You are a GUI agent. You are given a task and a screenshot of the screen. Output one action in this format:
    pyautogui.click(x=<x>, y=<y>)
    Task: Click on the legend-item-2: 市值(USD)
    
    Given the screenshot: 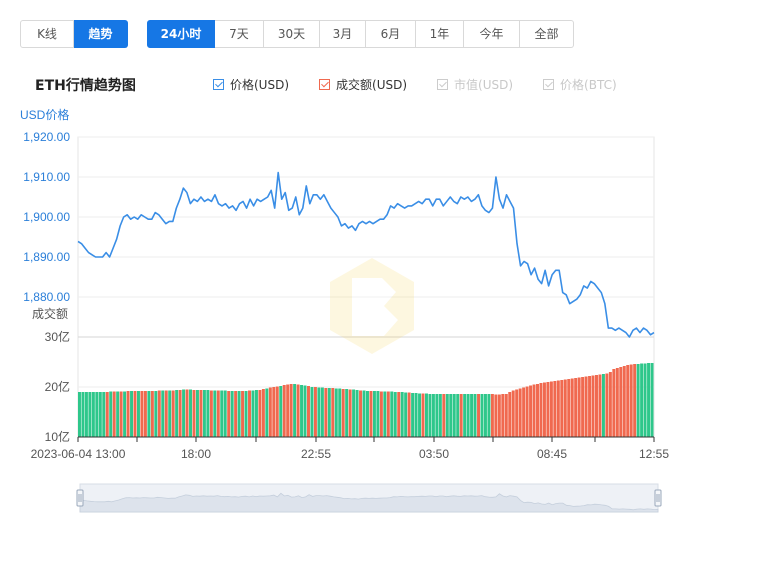 What is the action you would take?
    pyautogui.click(x=475, y=84)
    